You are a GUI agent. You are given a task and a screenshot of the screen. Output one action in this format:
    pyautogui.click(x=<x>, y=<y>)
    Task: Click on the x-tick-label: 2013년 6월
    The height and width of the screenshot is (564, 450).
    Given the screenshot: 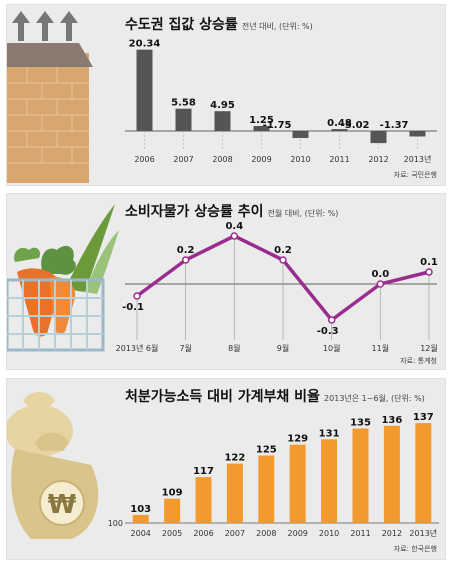 What is the action you would take?
    pyautogui.click(x=137, y=348)
    